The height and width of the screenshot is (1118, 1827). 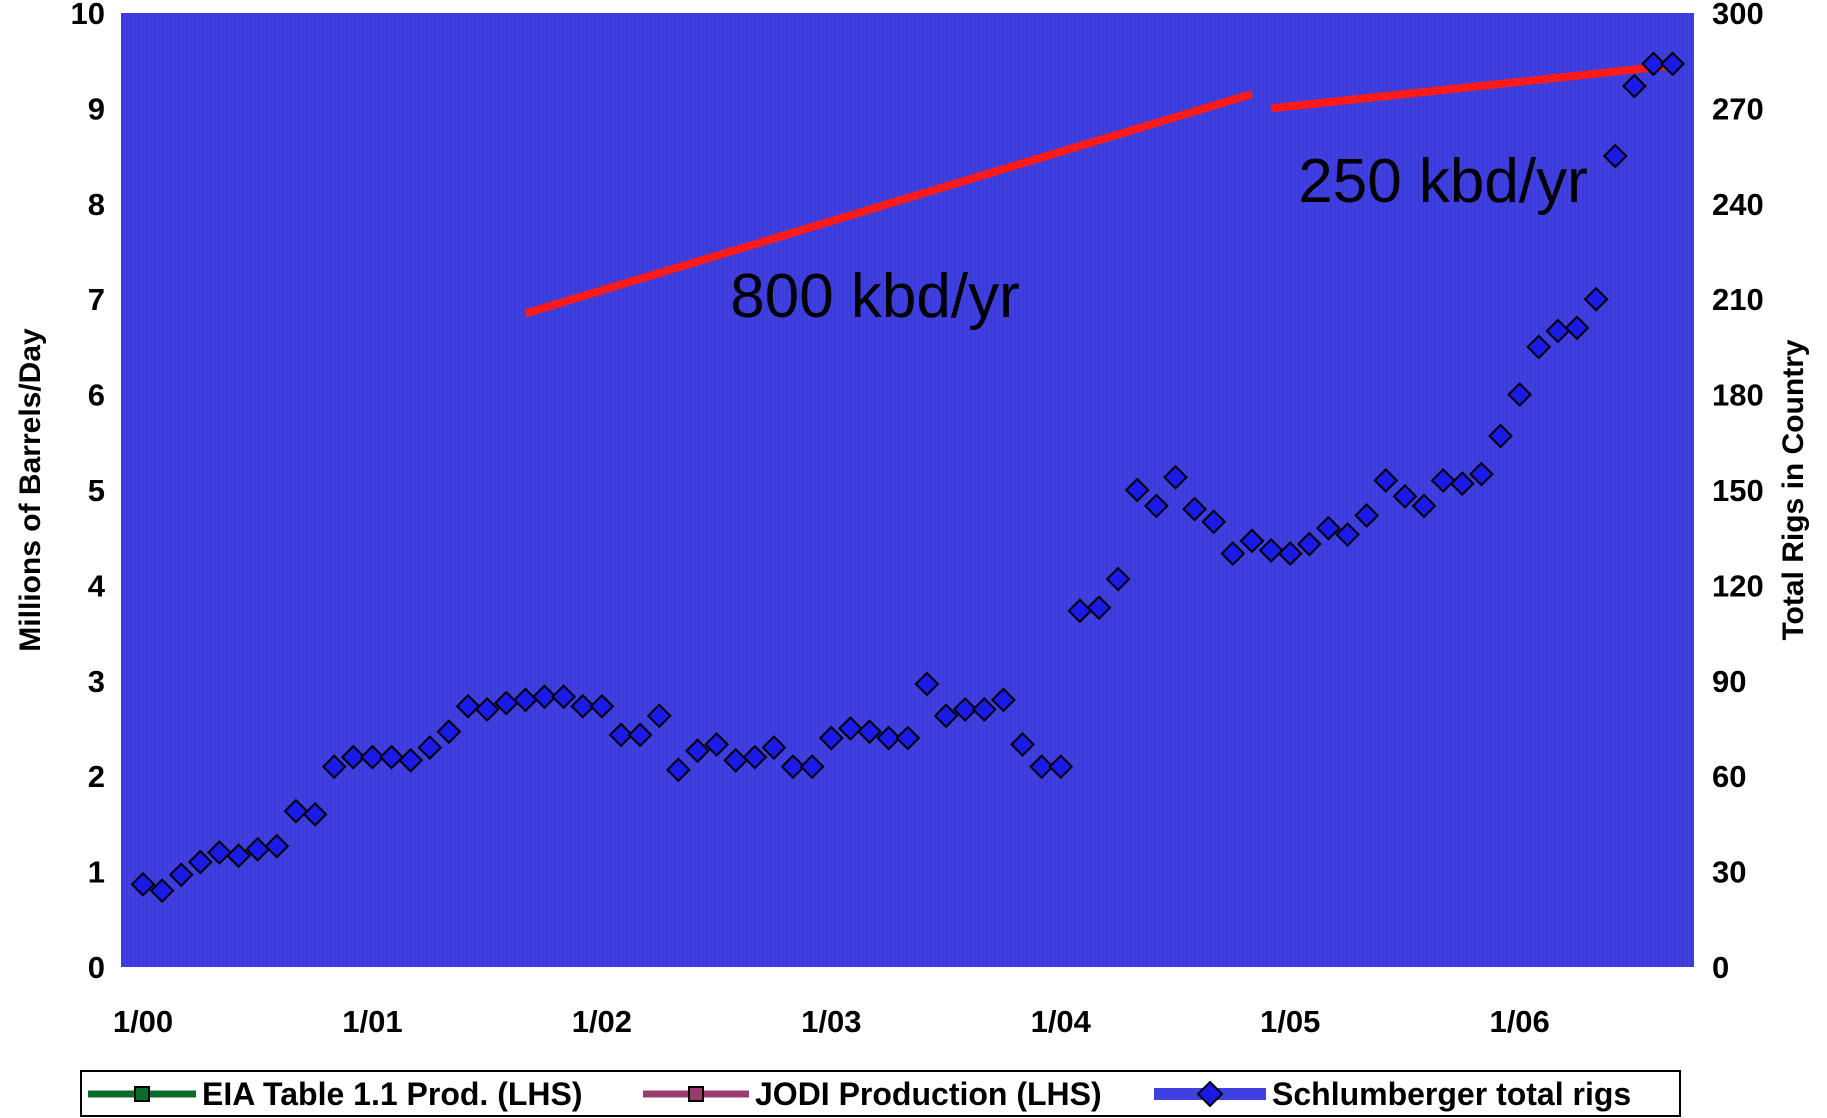 What do you see at coordinates (1729, 872) in the screenshot?
I see `right-tick-label: 30` at bounding box center [1729, 872].